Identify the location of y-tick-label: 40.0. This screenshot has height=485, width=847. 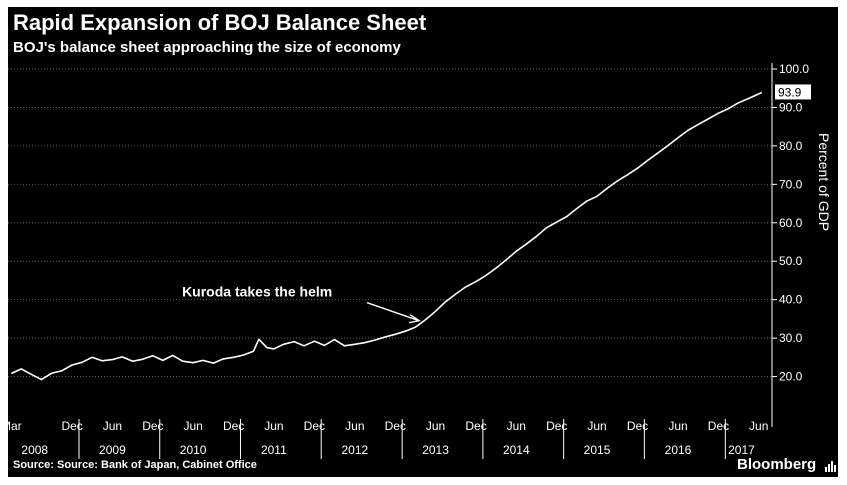
(791, 300).